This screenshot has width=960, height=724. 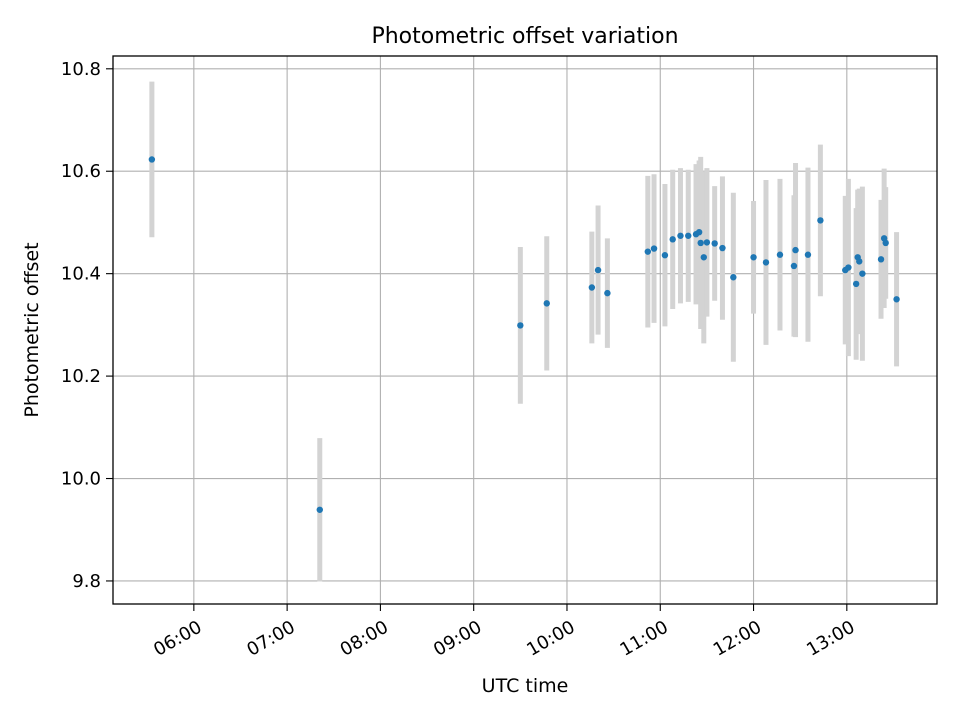 I want to click on chart-title: Photometric offset variation, so click(x=524, y=36).